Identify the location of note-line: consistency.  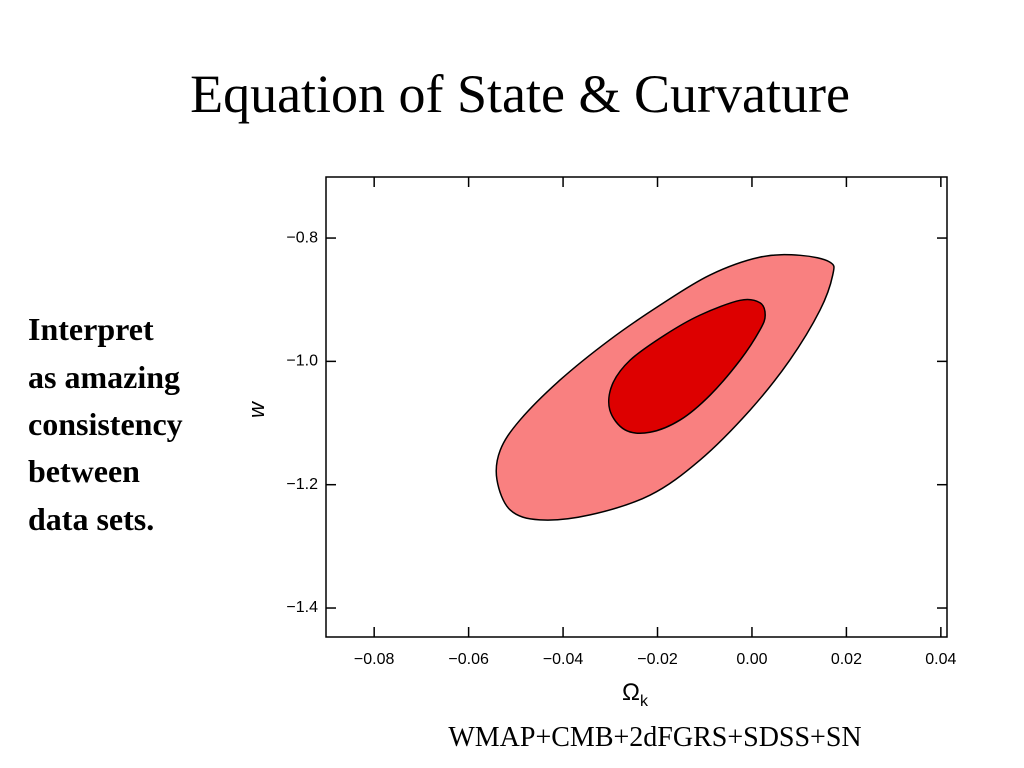
(105, 424).